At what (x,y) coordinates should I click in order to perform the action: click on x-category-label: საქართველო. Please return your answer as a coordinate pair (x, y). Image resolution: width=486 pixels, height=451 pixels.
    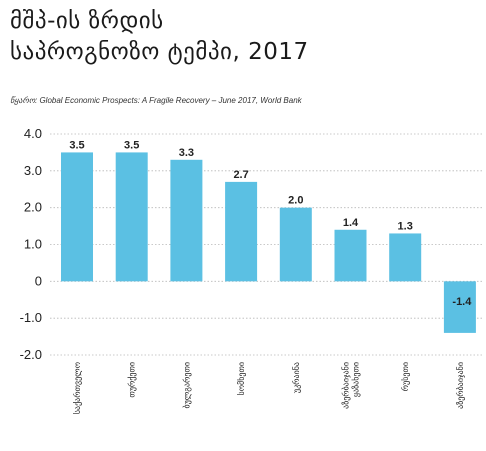
    Looking at the image, I should click on (77, 388).